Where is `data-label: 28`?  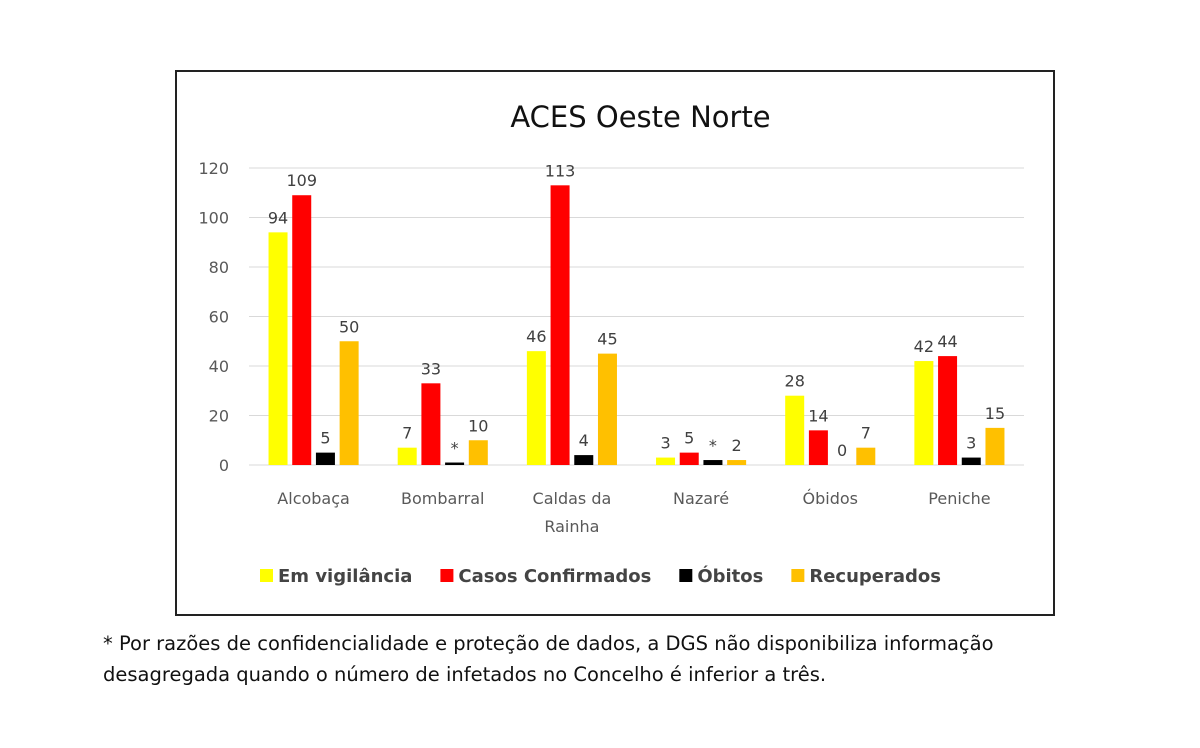 data-label: 28 is located at coordinates (795, 381).